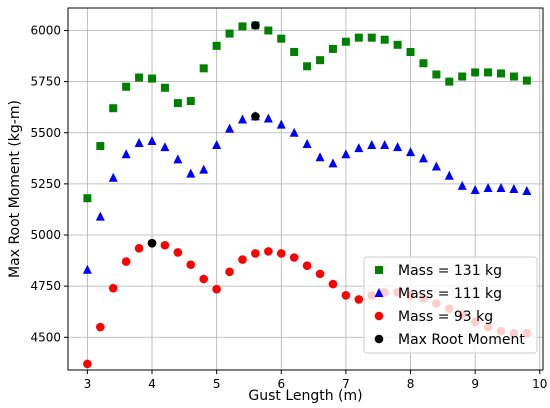  Describe the element at coordinates (438, 294) in the screenshot. I see `legend-item: Mass = 111 kg` at that location.